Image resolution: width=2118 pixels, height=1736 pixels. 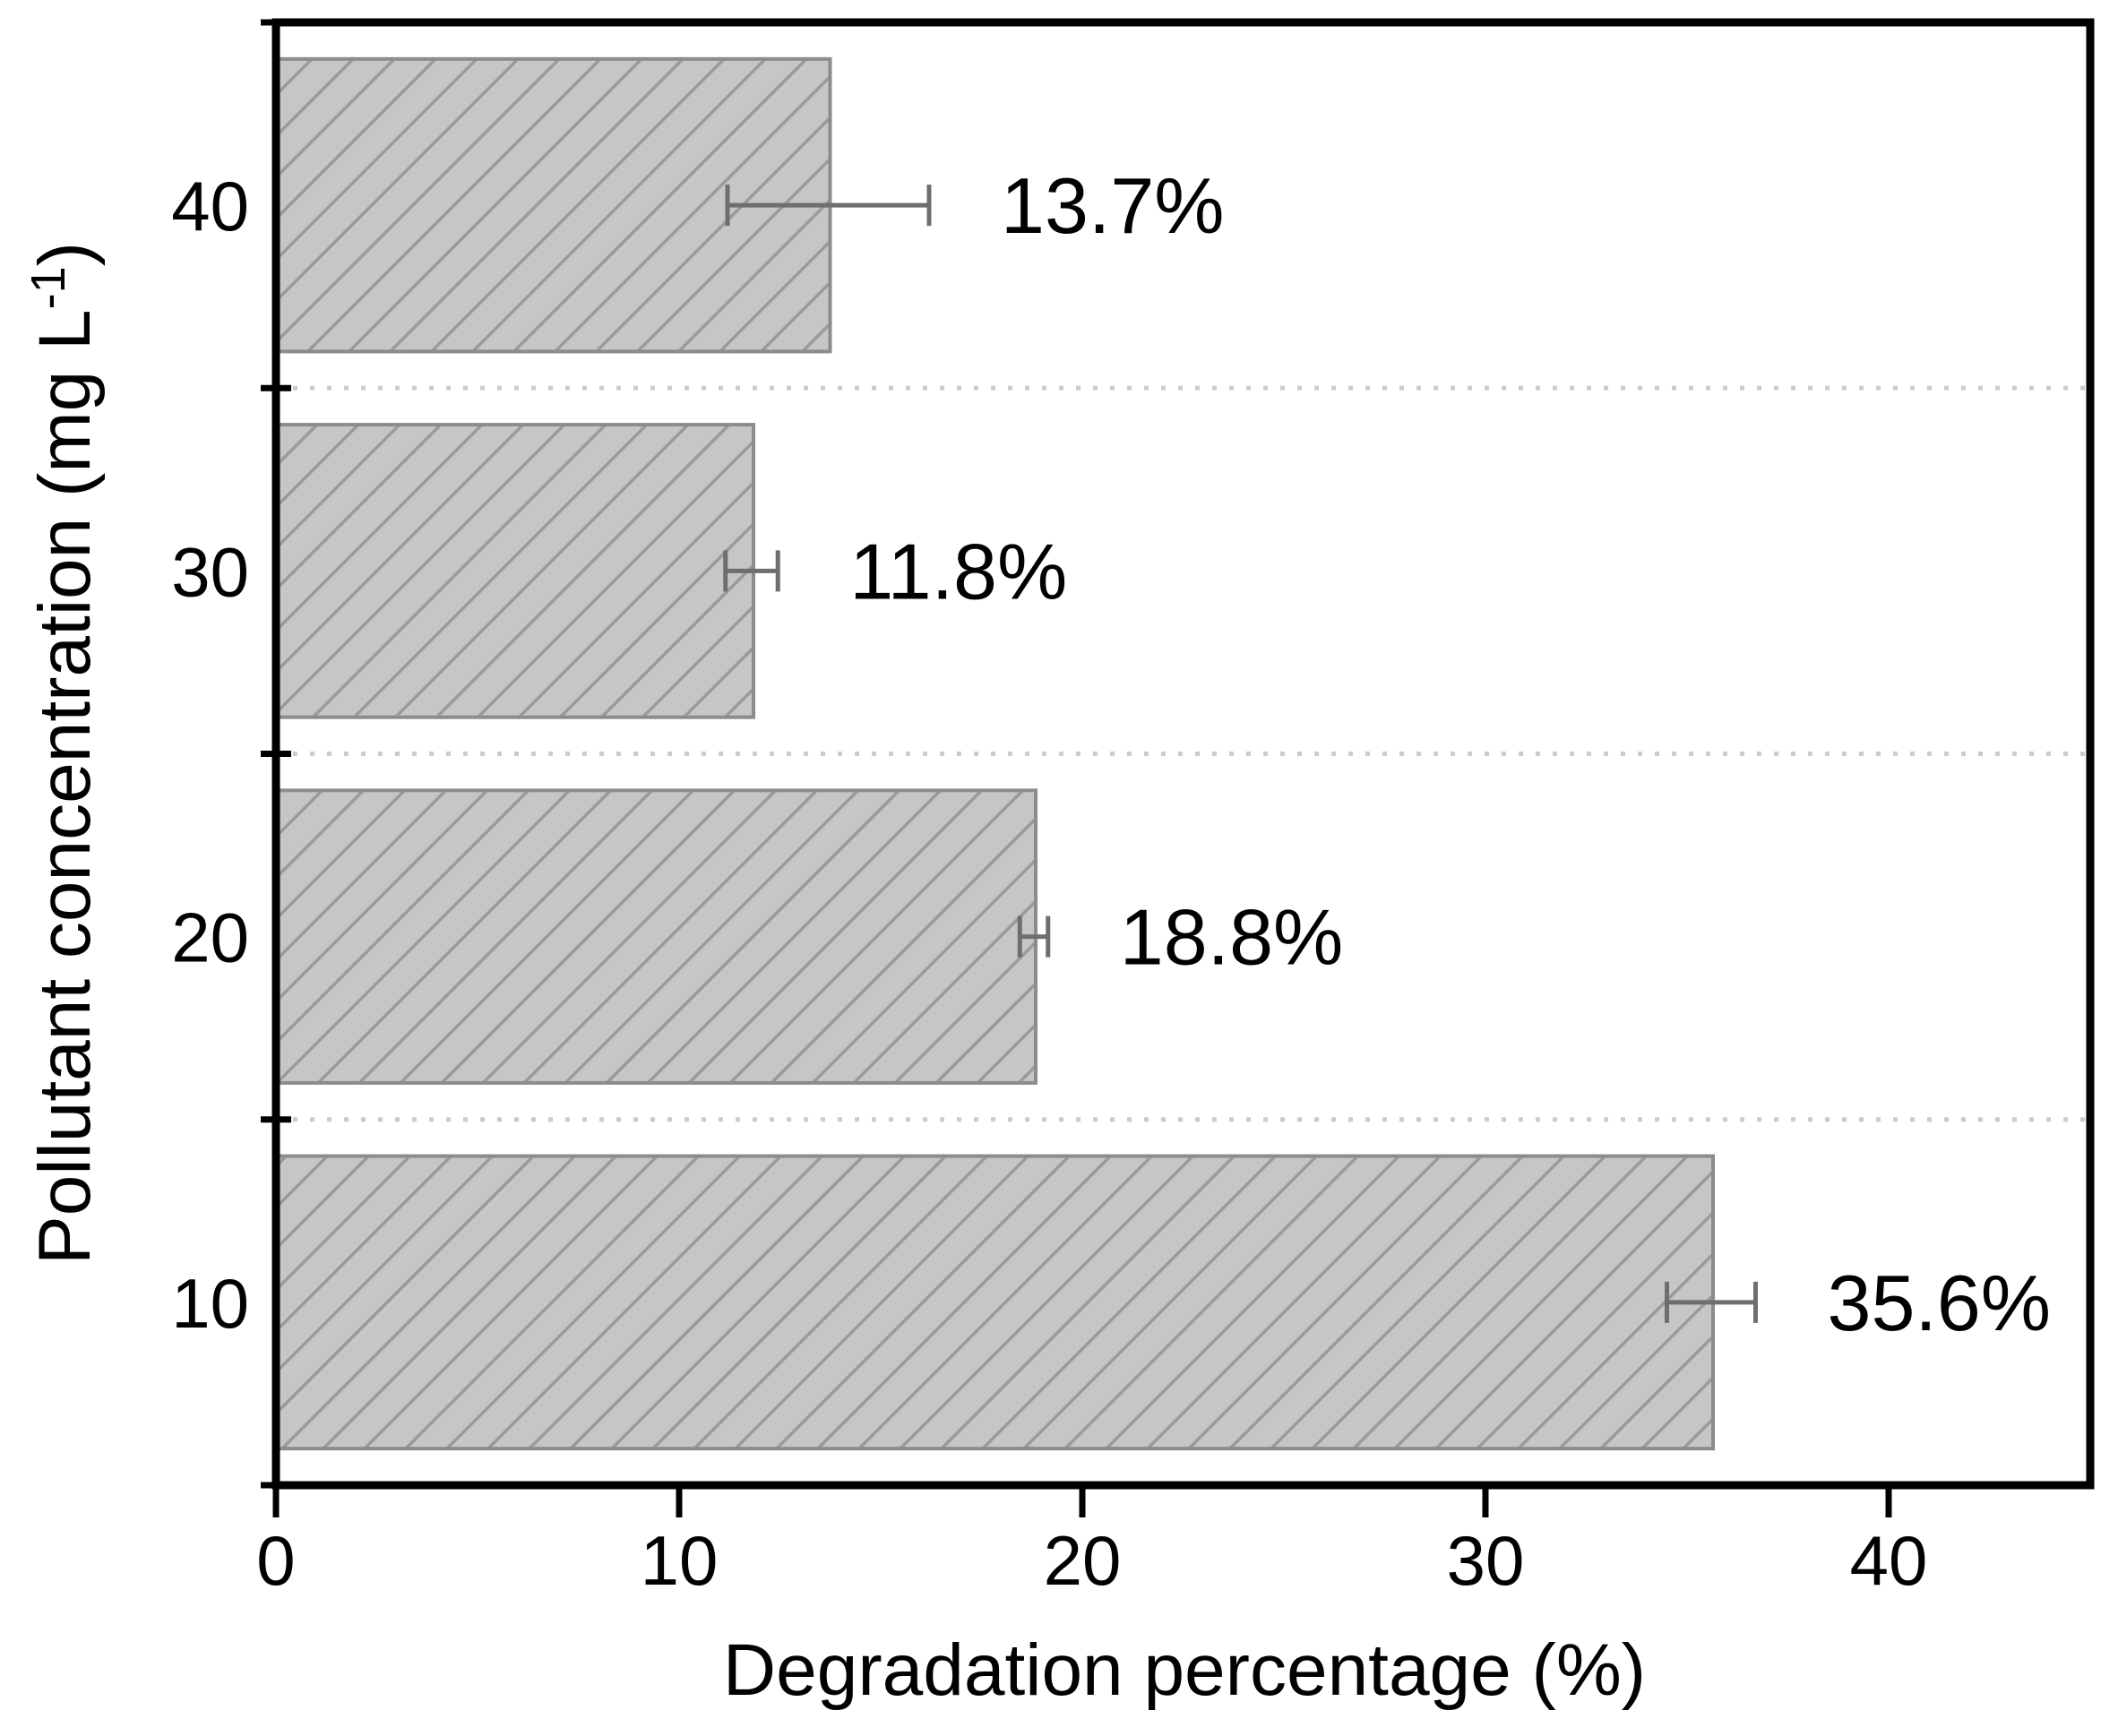 What do you see at coordinates (210, 1303) in the screenshot?
I see `y-tick-label: 10` at bounding box center [210, 1303].